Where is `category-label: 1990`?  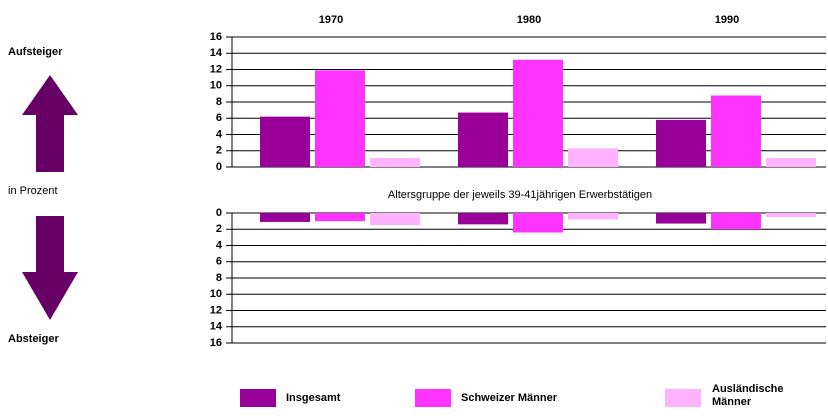 category-label: 1990 is located at coordinates (727, 20).